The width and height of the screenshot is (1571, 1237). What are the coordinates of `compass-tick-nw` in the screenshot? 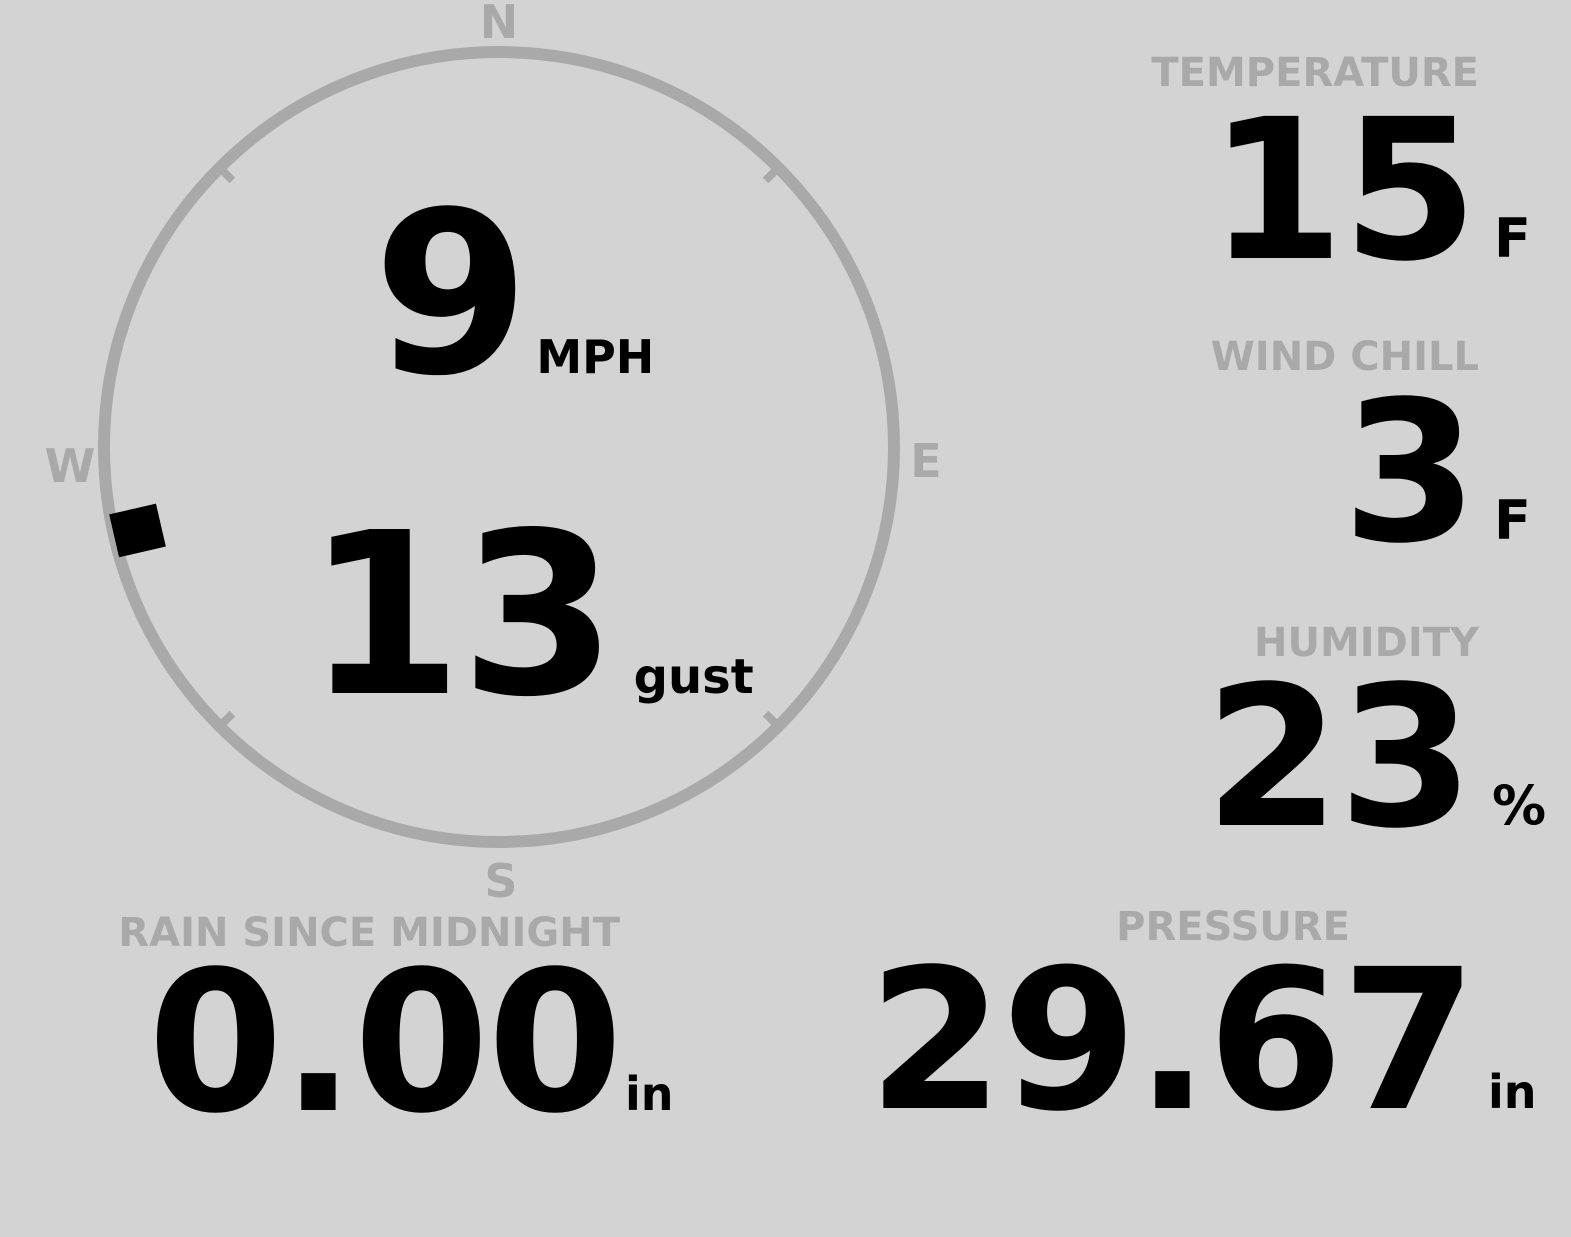 It's located at (225, 173).